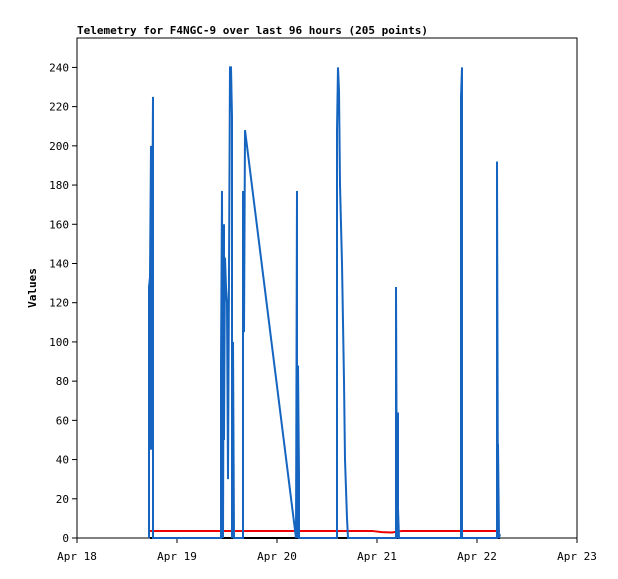  What do you see at coordinates (377, 556) in the screenshot?
I see `x-tick-label: Apr 21` at bounding box center [377, 556].